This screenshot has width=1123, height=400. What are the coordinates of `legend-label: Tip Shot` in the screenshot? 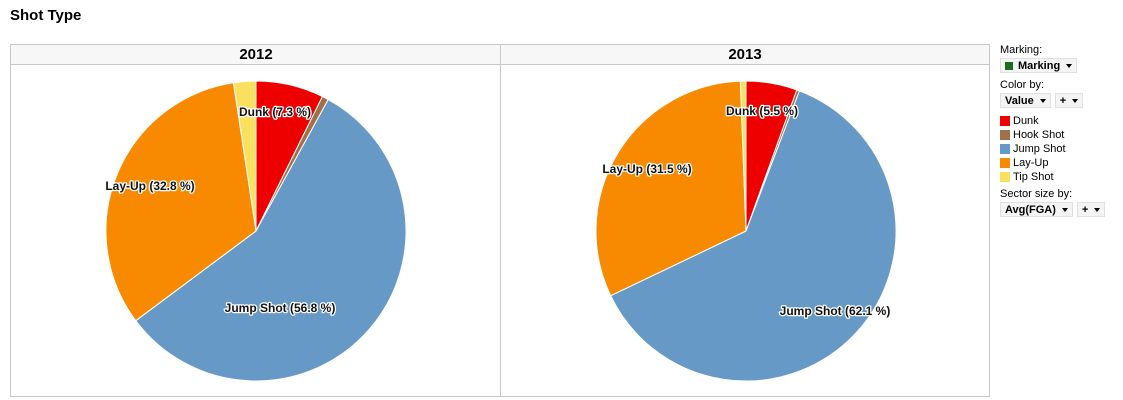 It's located at (1033, 177).